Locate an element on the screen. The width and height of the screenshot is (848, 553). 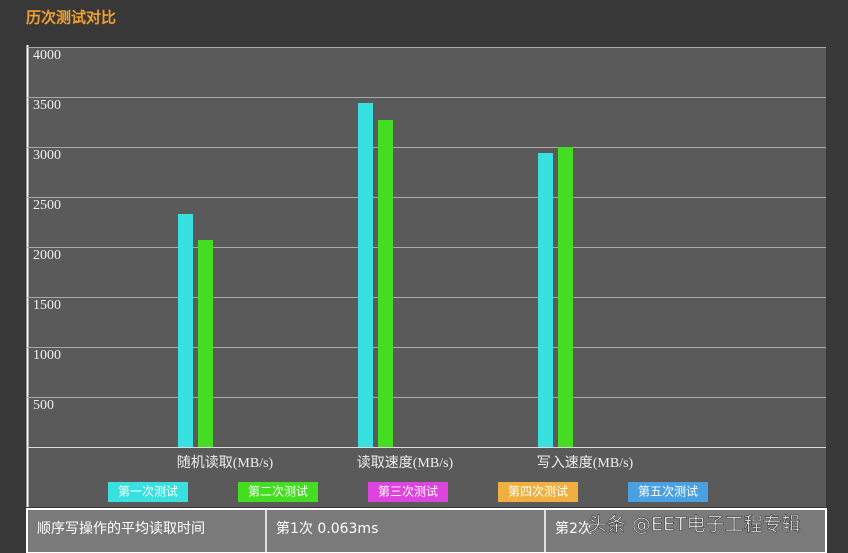
watermark: 头条 @EET电子工程专辑 is located at coordinates (694, 525).